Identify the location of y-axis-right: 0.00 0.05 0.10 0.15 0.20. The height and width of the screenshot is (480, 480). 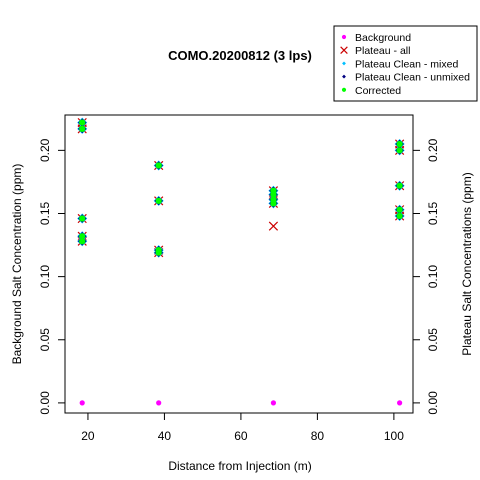
(426, 276).